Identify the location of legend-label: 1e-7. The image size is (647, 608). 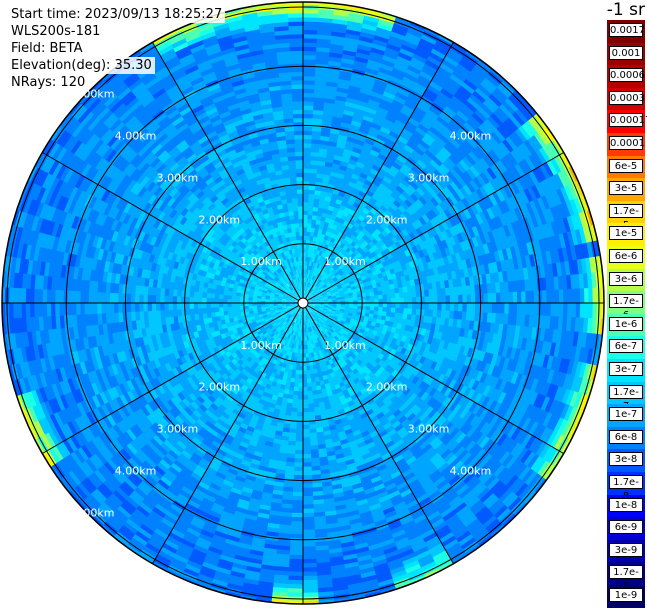
(626, 414).